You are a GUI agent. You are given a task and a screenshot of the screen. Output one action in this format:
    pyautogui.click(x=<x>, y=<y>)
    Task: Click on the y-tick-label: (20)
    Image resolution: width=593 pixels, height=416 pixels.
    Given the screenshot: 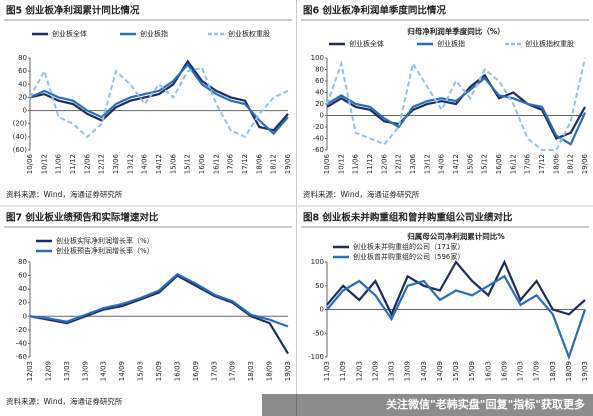 What is the action you would take?
    pyautogui.click(x=20, y=124)
    